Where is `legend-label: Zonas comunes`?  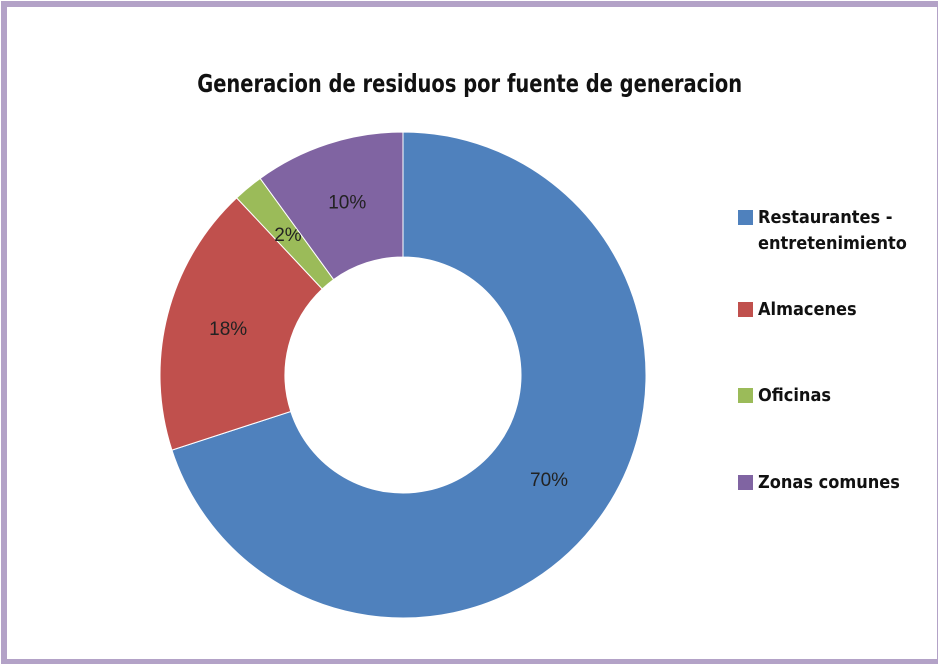
legend-label: Zonas comunes is located at coordinates (829, 482).